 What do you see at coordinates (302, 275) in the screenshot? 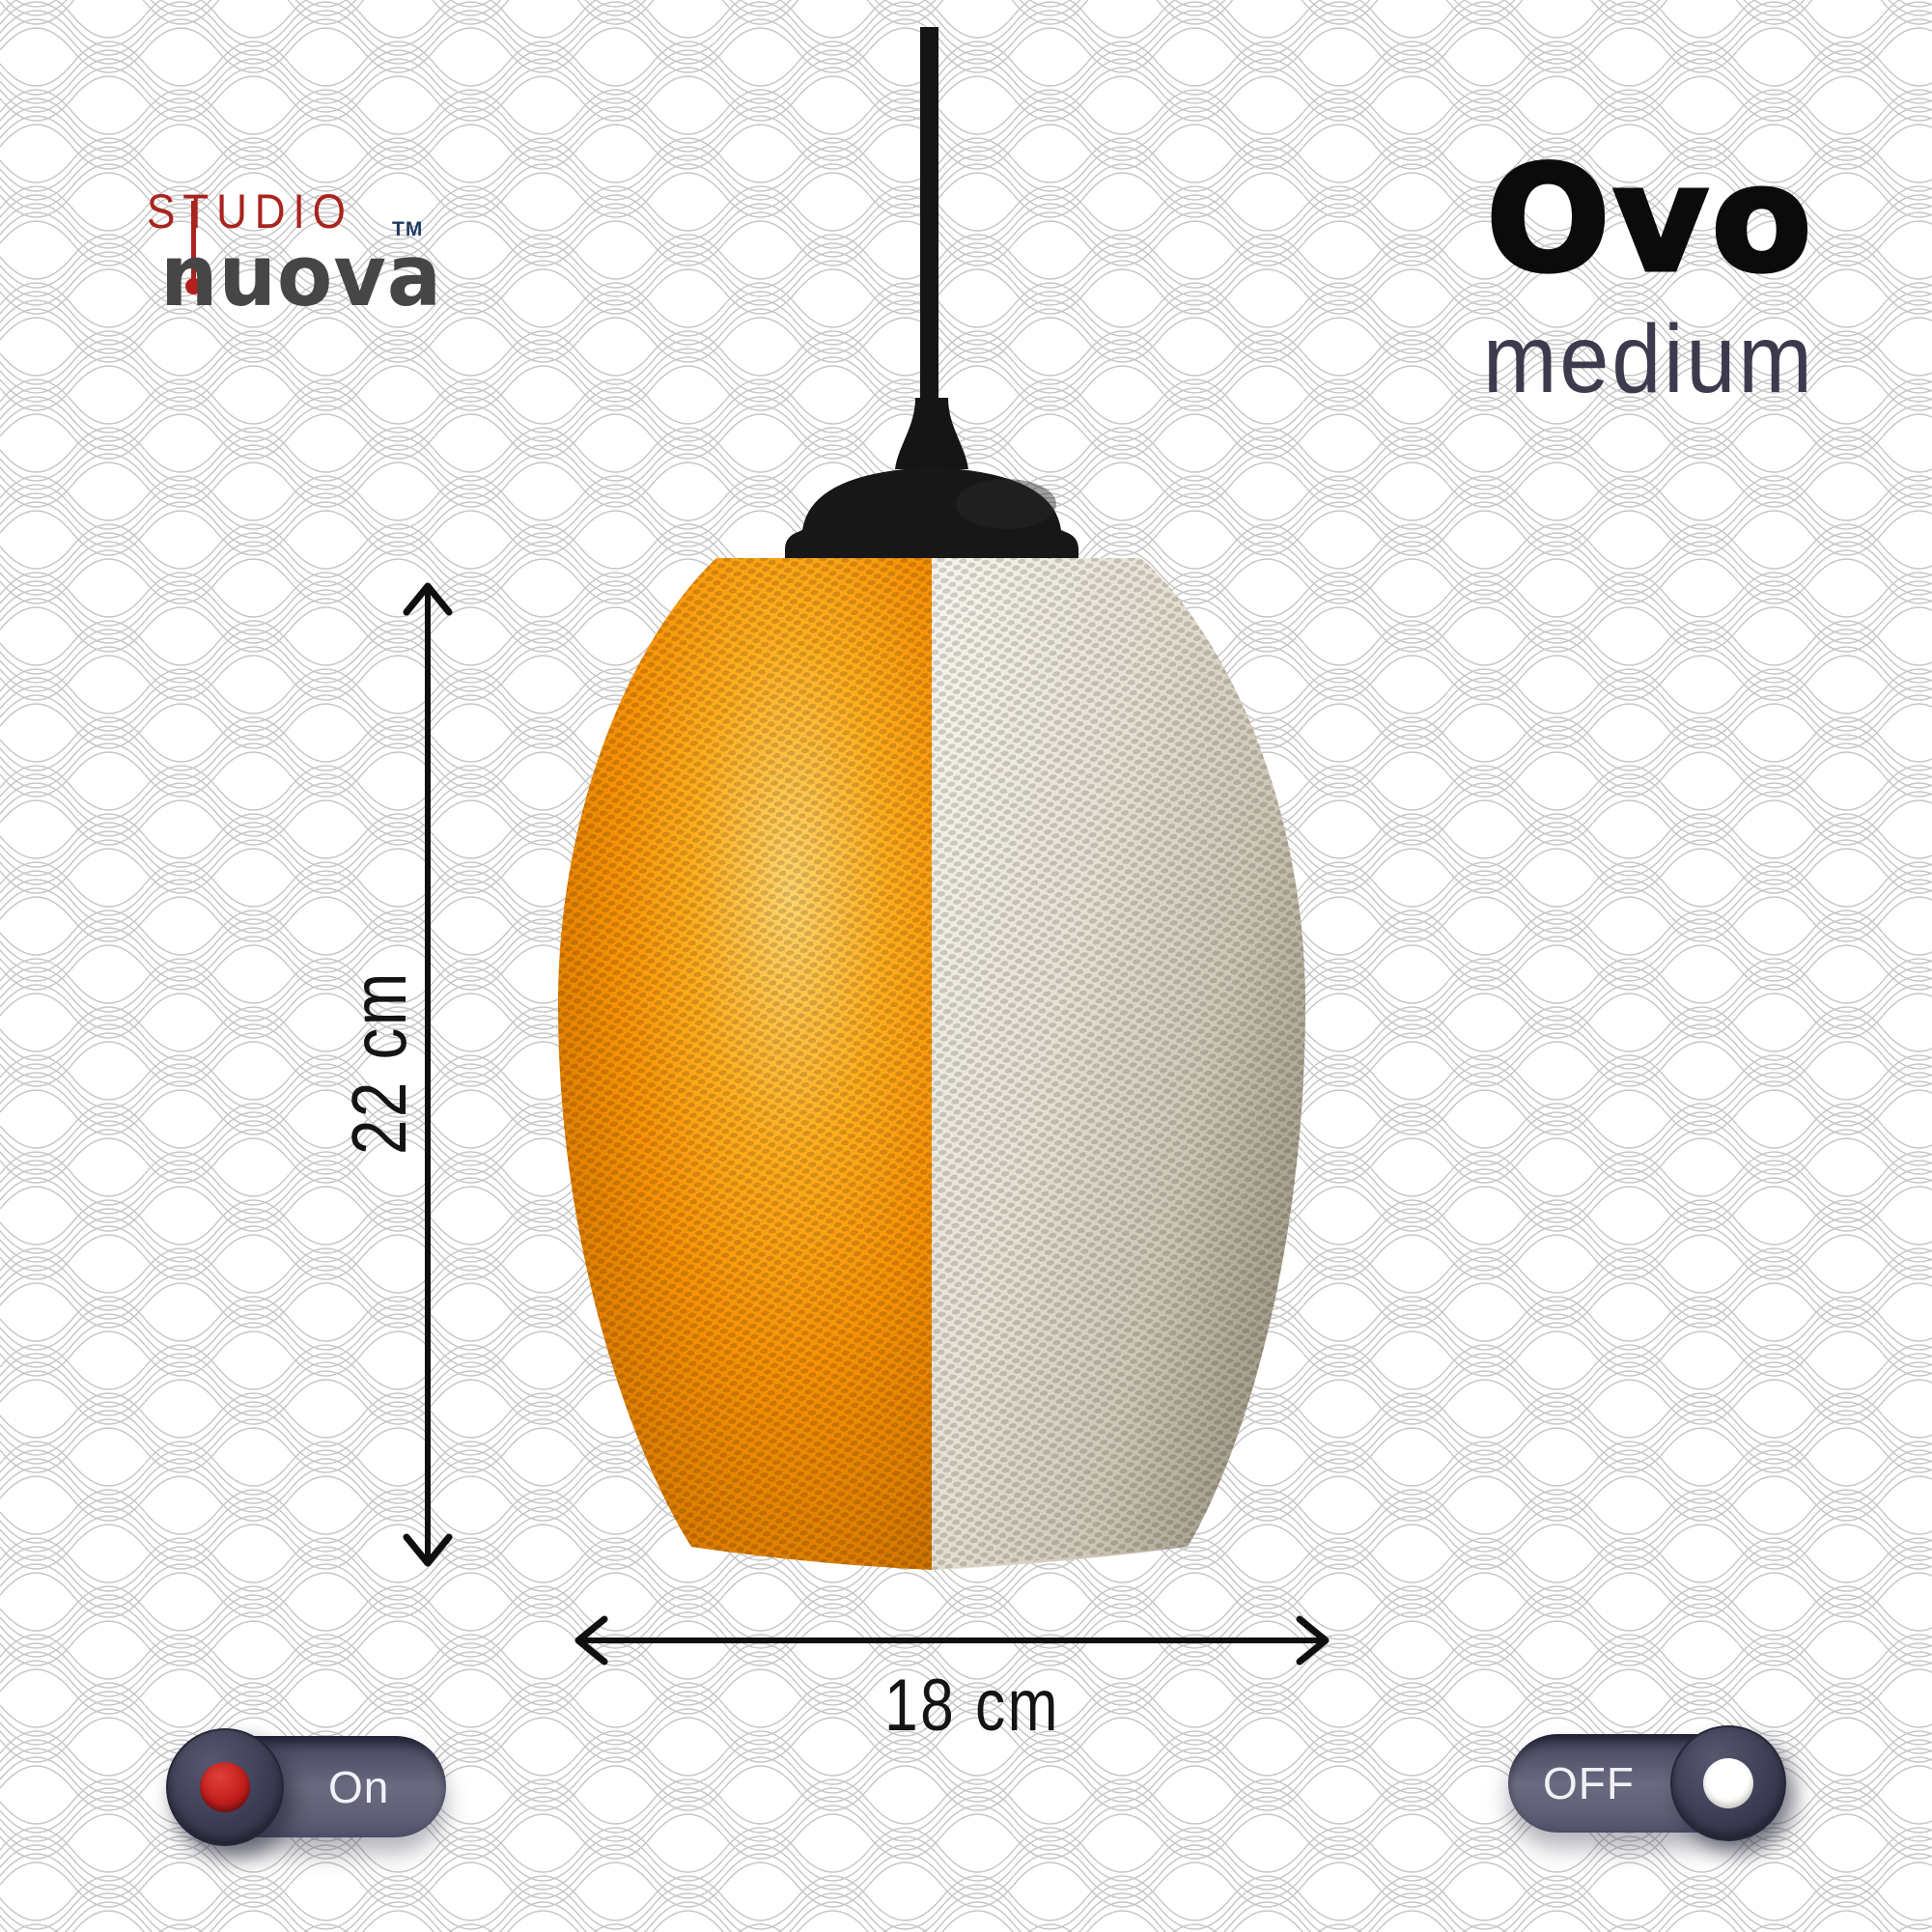
I see `brand-name-text: nuova` at bounding box center [302, 275].